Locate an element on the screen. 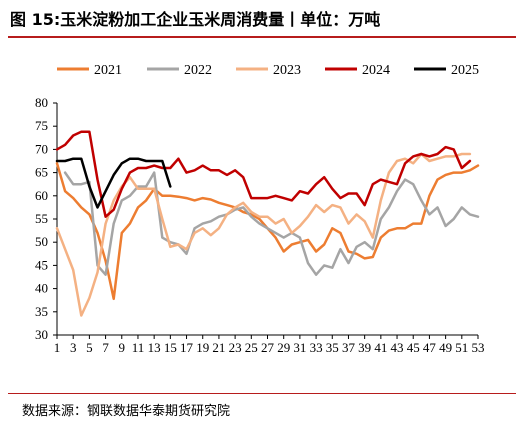 The image size is (522, 422). x-tick-label: 27 is located at coordinates (268, 347).